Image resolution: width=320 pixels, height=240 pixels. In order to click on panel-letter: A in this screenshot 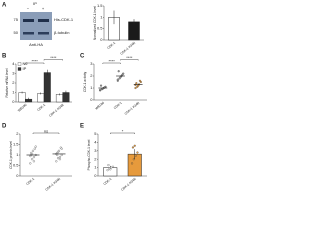, I will do `click(4, 6)`.